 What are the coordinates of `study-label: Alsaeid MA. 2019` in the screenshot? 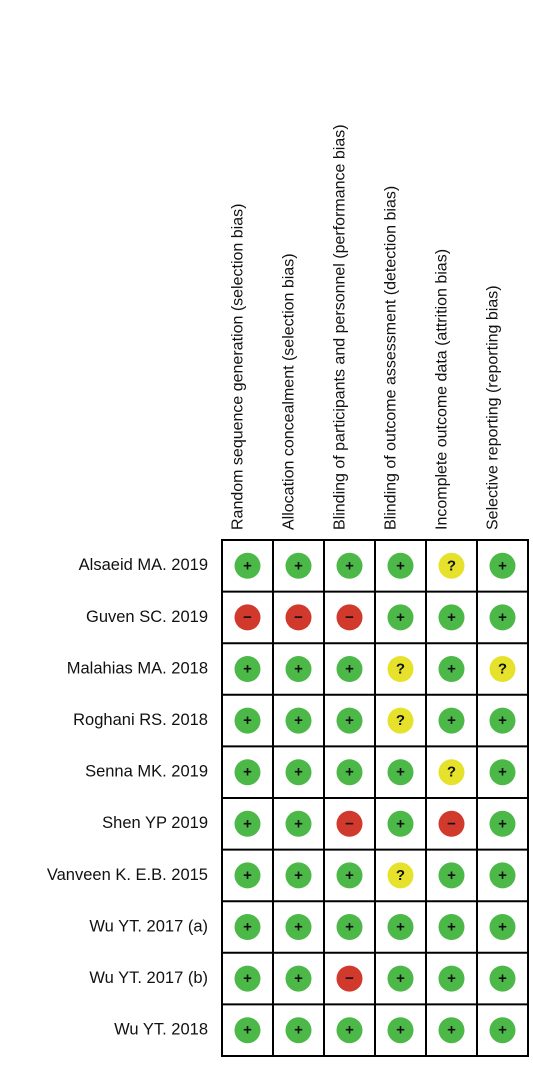 It's located at (143, 565).